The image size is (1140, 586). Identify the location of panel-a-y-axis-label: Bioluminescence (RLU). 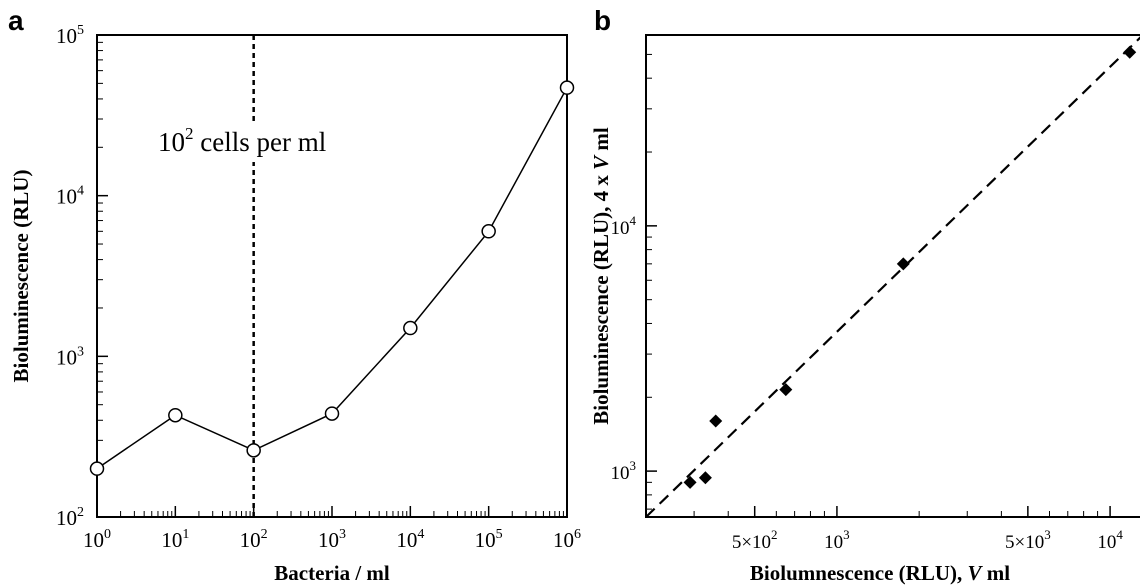
(21, 276).